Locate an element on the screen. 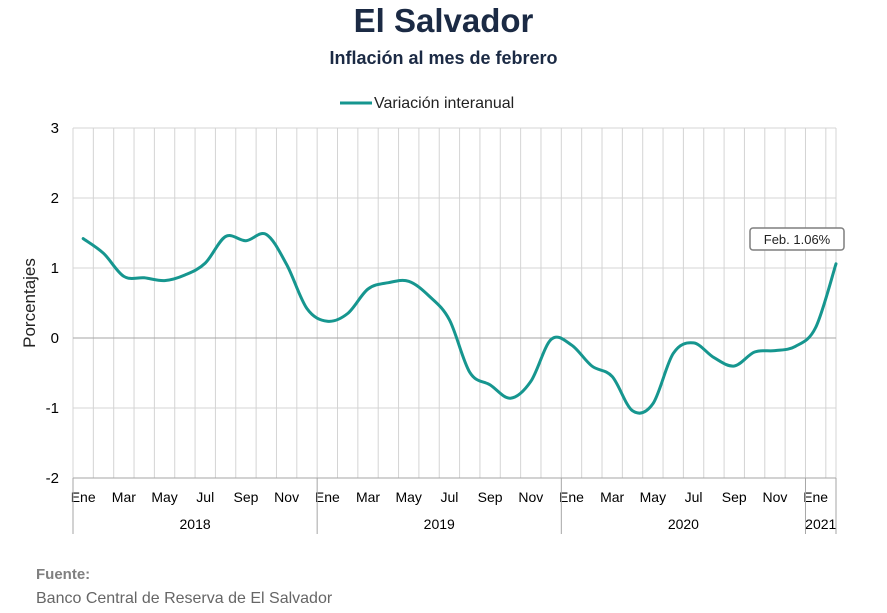  year-label: 2020 is located at coordinates (683, 524).